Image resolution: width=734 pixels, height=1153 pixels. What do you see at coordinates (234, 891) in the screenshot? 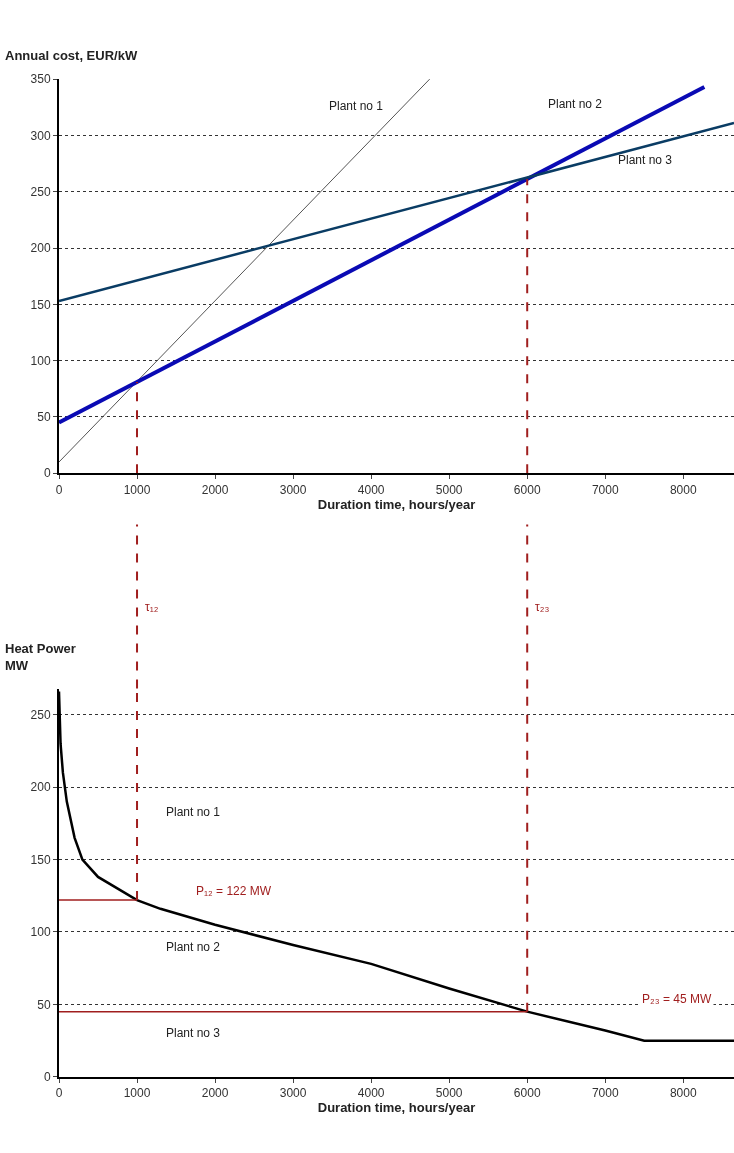
I see `annotation: P₁₂ = 122 MW` at bounding box center [234, 891].